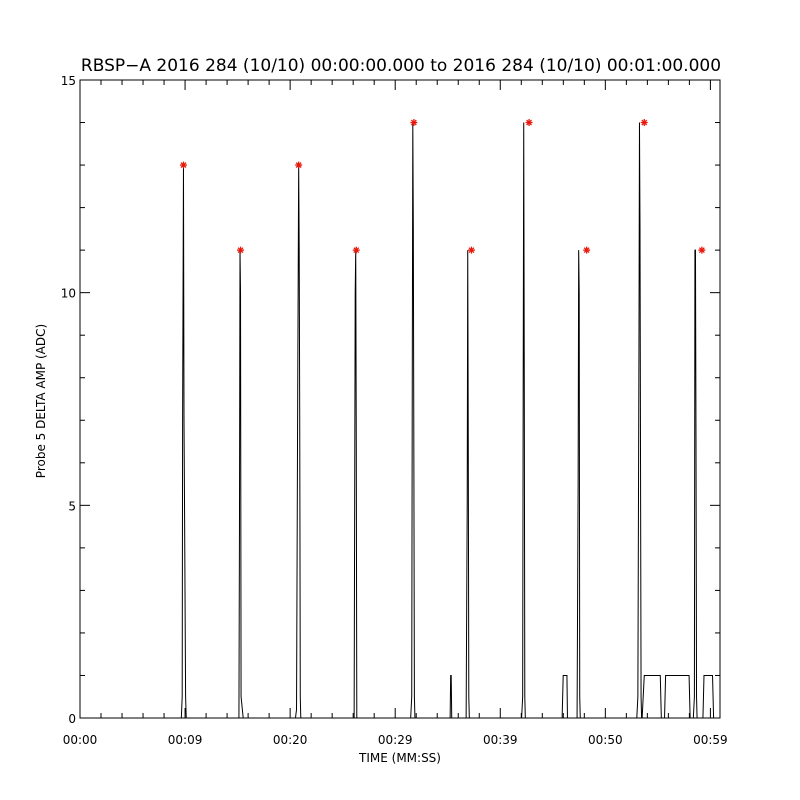 This screenshot has height=800, width=800. What do you see at coordinates (399, 758) in the screenshot?
I see `x-axis-label: TIME (MM:SS)` at bounding box center [399, 758].